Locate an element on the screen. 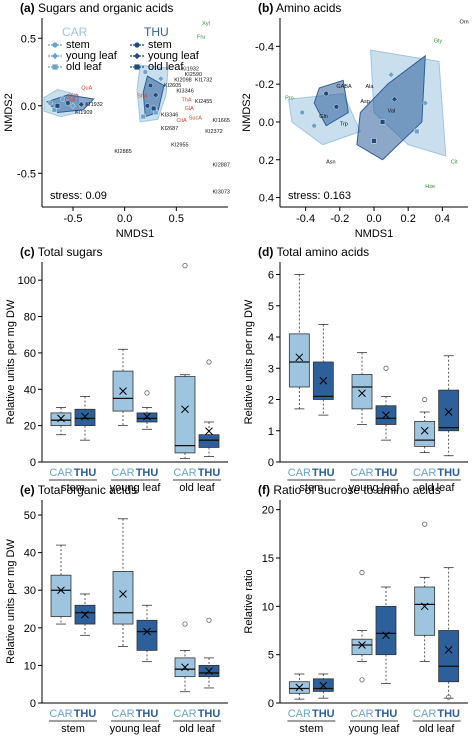  panel-title: (b) Amino acids is located at coordinates (299, 8).